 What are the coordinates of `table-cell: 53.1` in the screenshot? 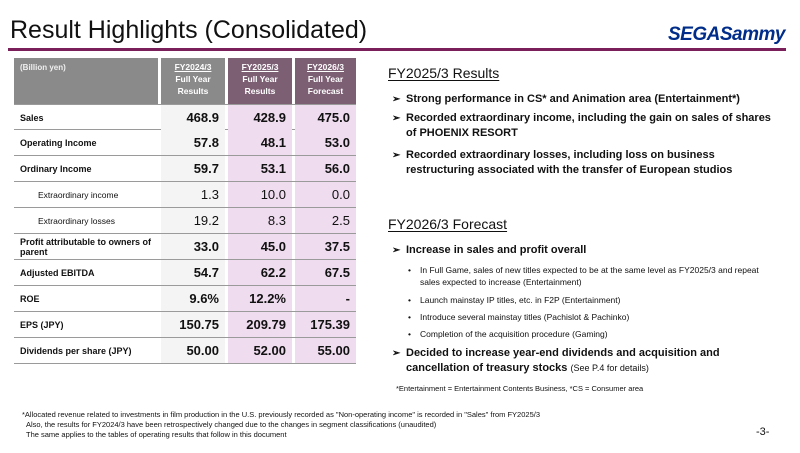 It's located at (260, 168).